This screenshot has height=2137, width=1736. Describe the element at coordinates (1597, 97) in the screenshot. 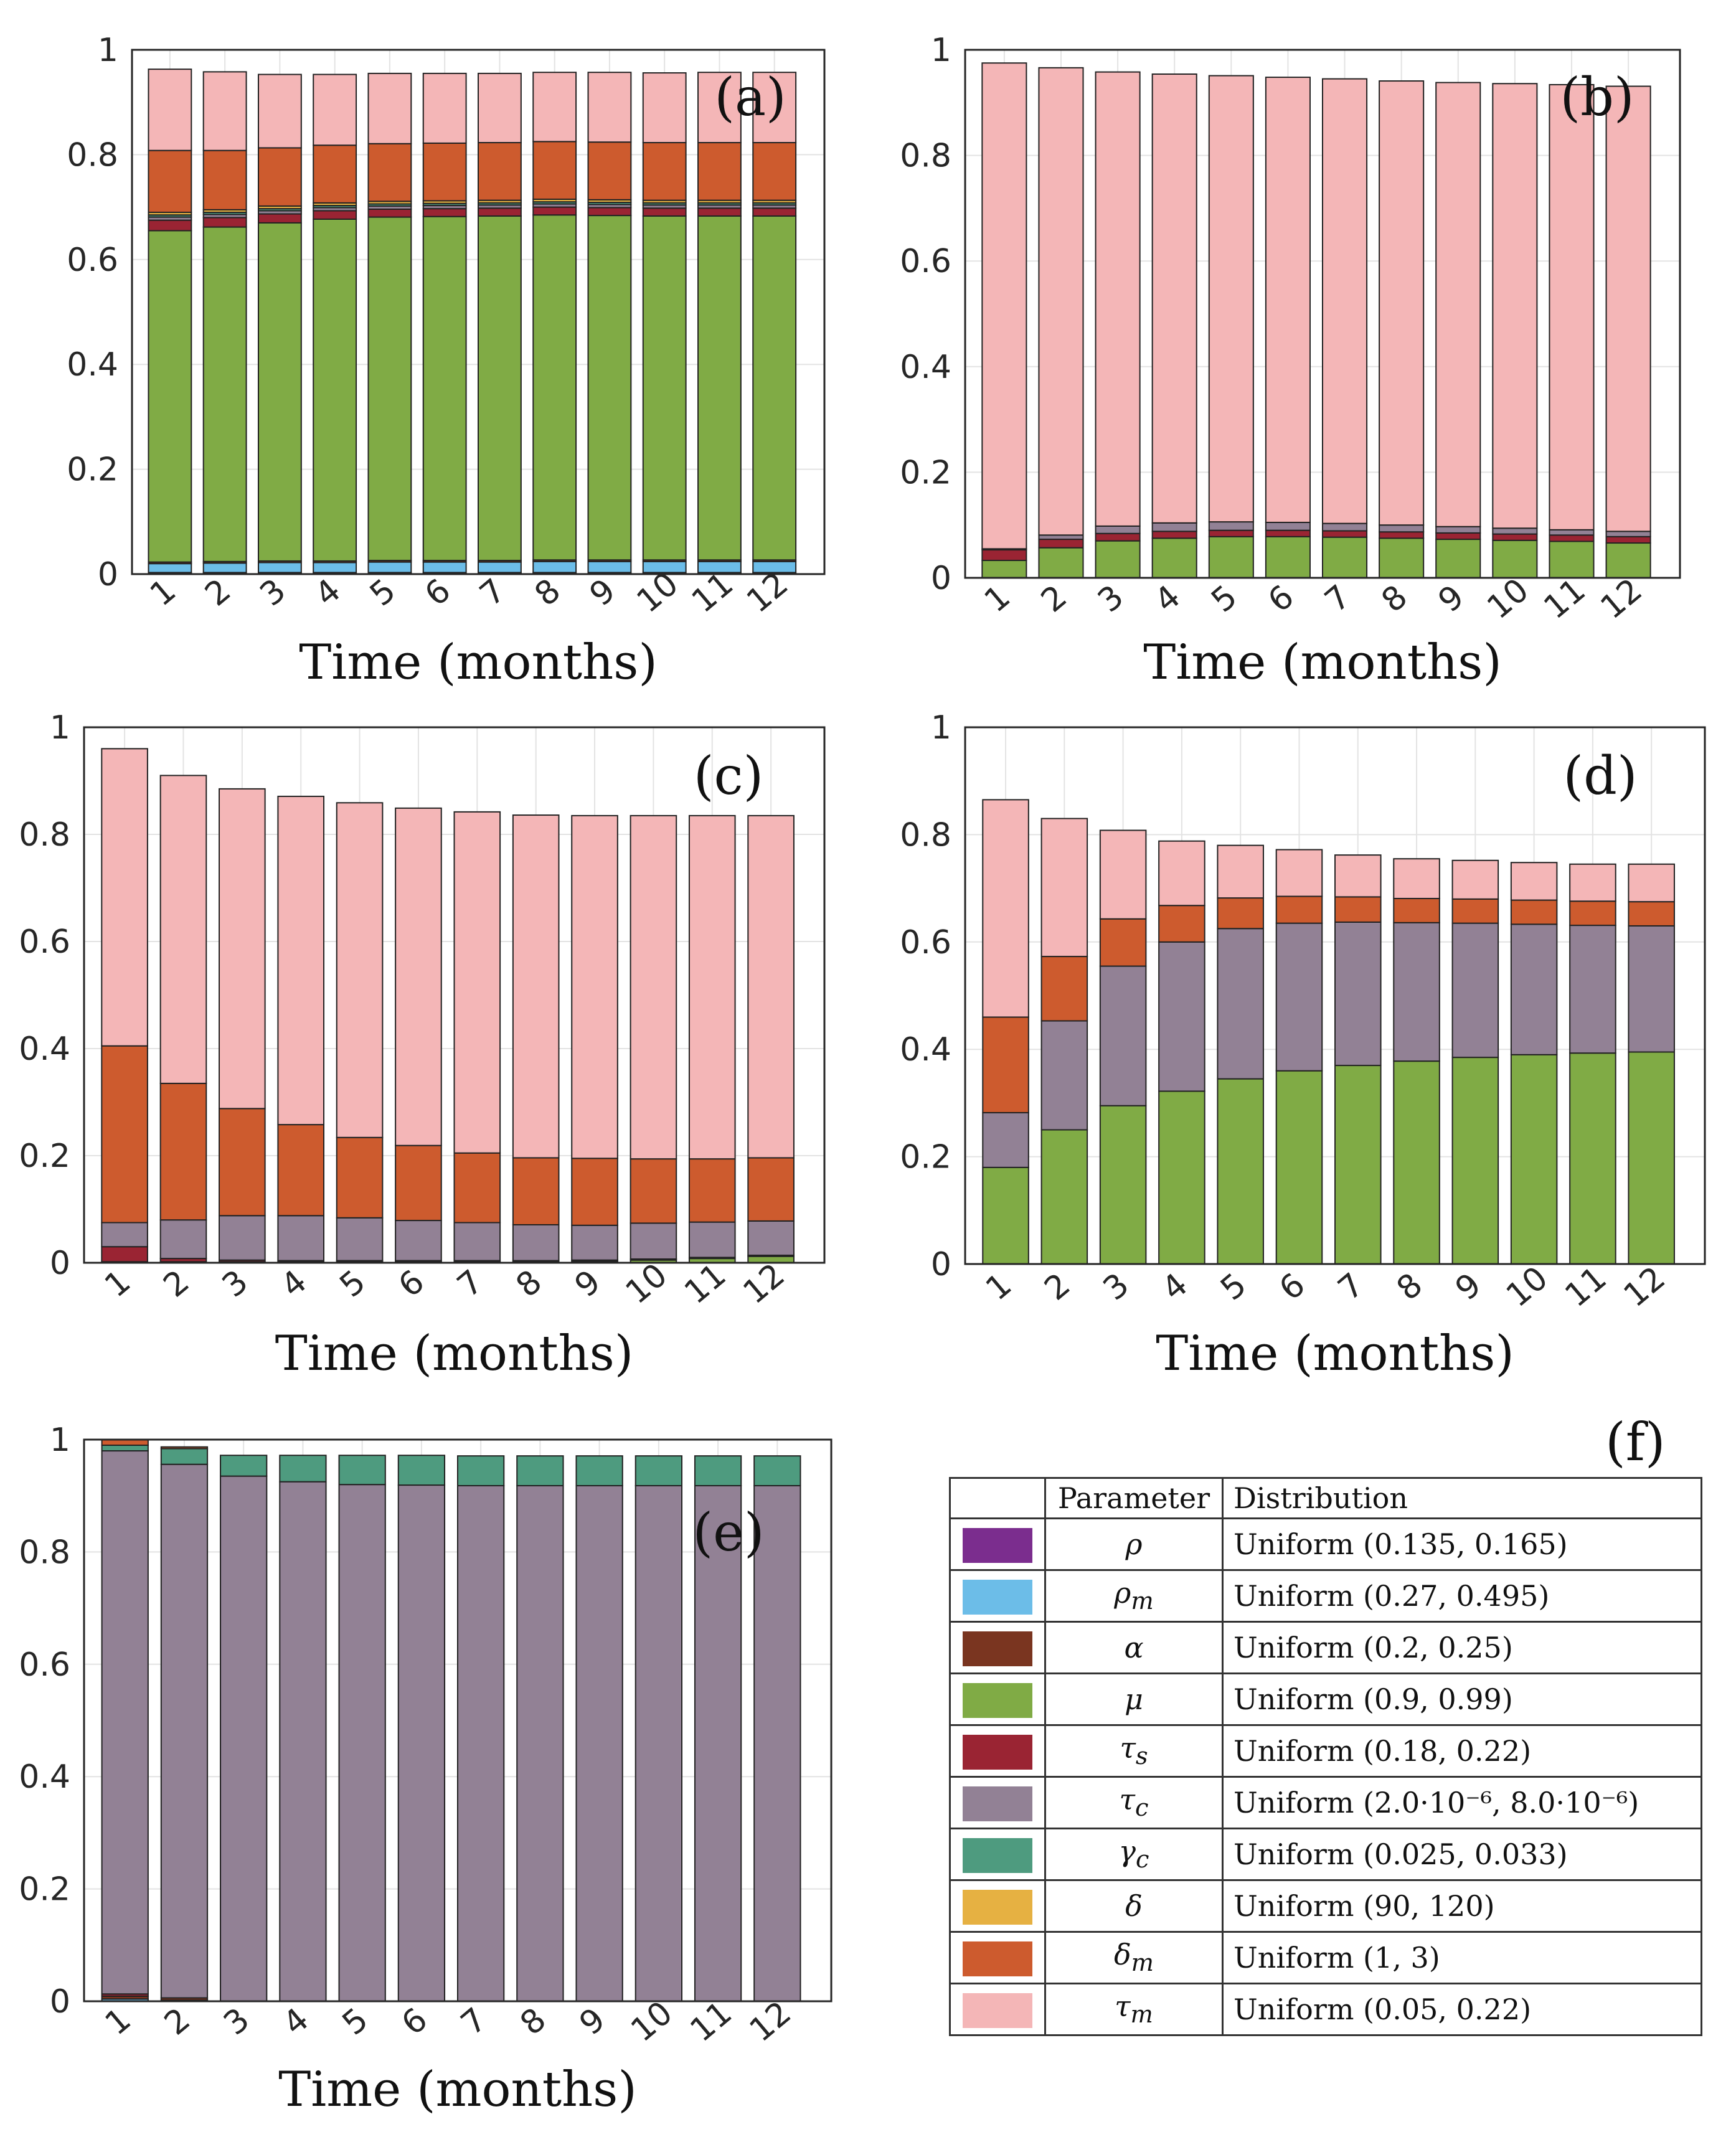

I see `panel-label: (b)` at that location.